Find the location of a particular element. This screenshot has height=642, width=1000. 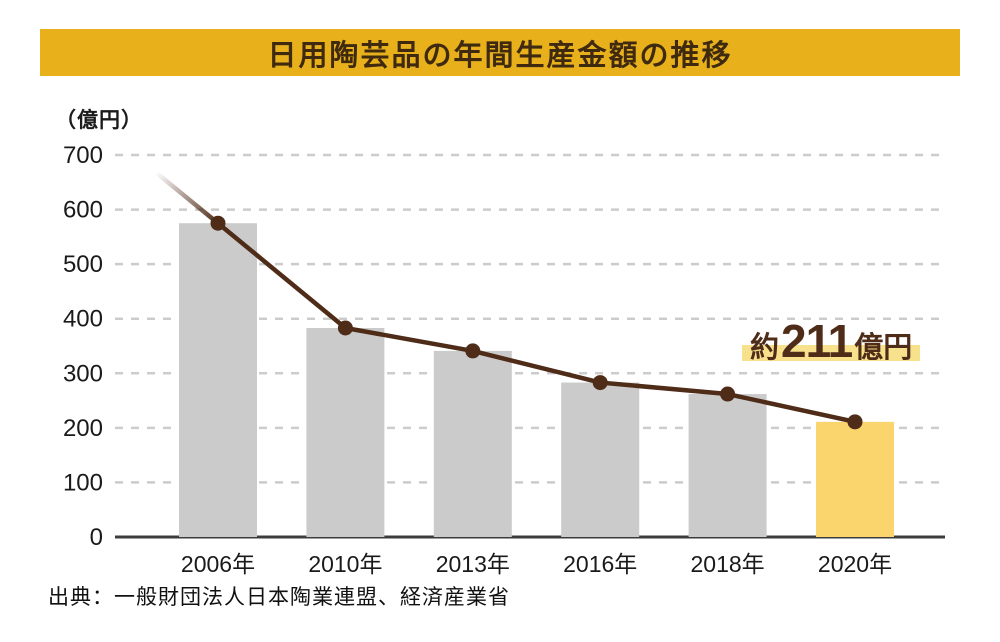

y-tick-label: 200 is located at coordinates (83, 428).